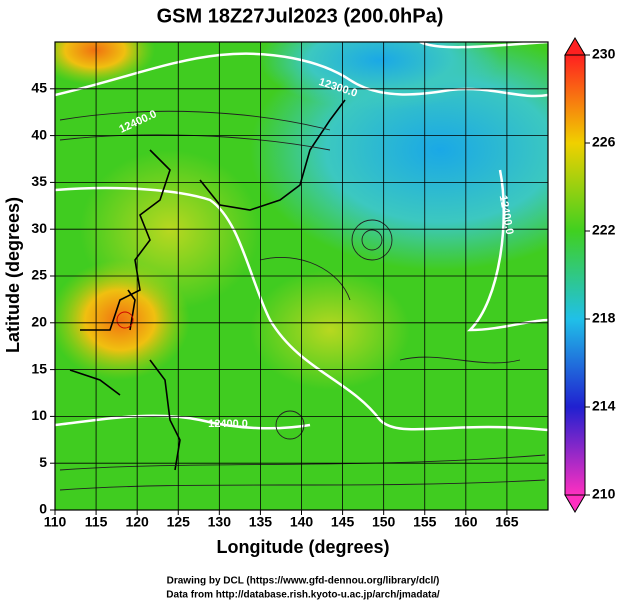 This screenshot has height=610, width=619. I want to click on x-tick-label: 130, so click(220, 522).